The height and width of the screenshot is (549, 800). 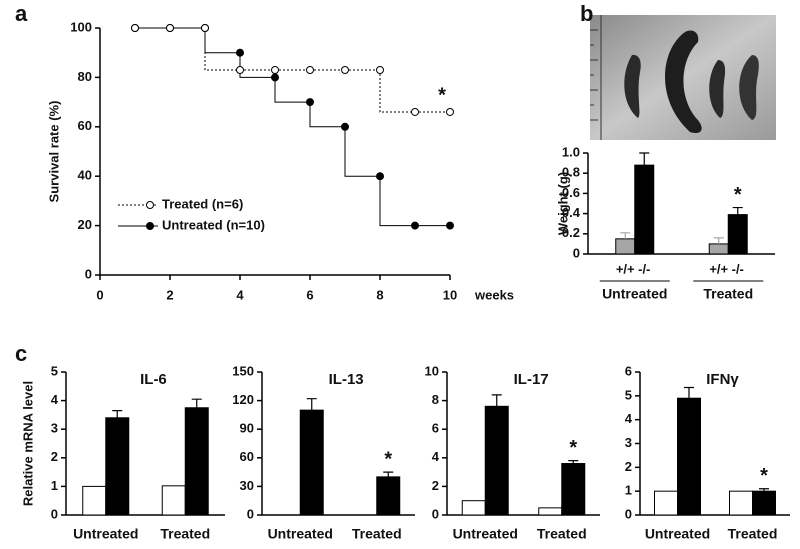 What do you see at coordinates (571, 151) in the screenshot?
I see `y-tick-label: 1.0` at bounding box center [571, 151].